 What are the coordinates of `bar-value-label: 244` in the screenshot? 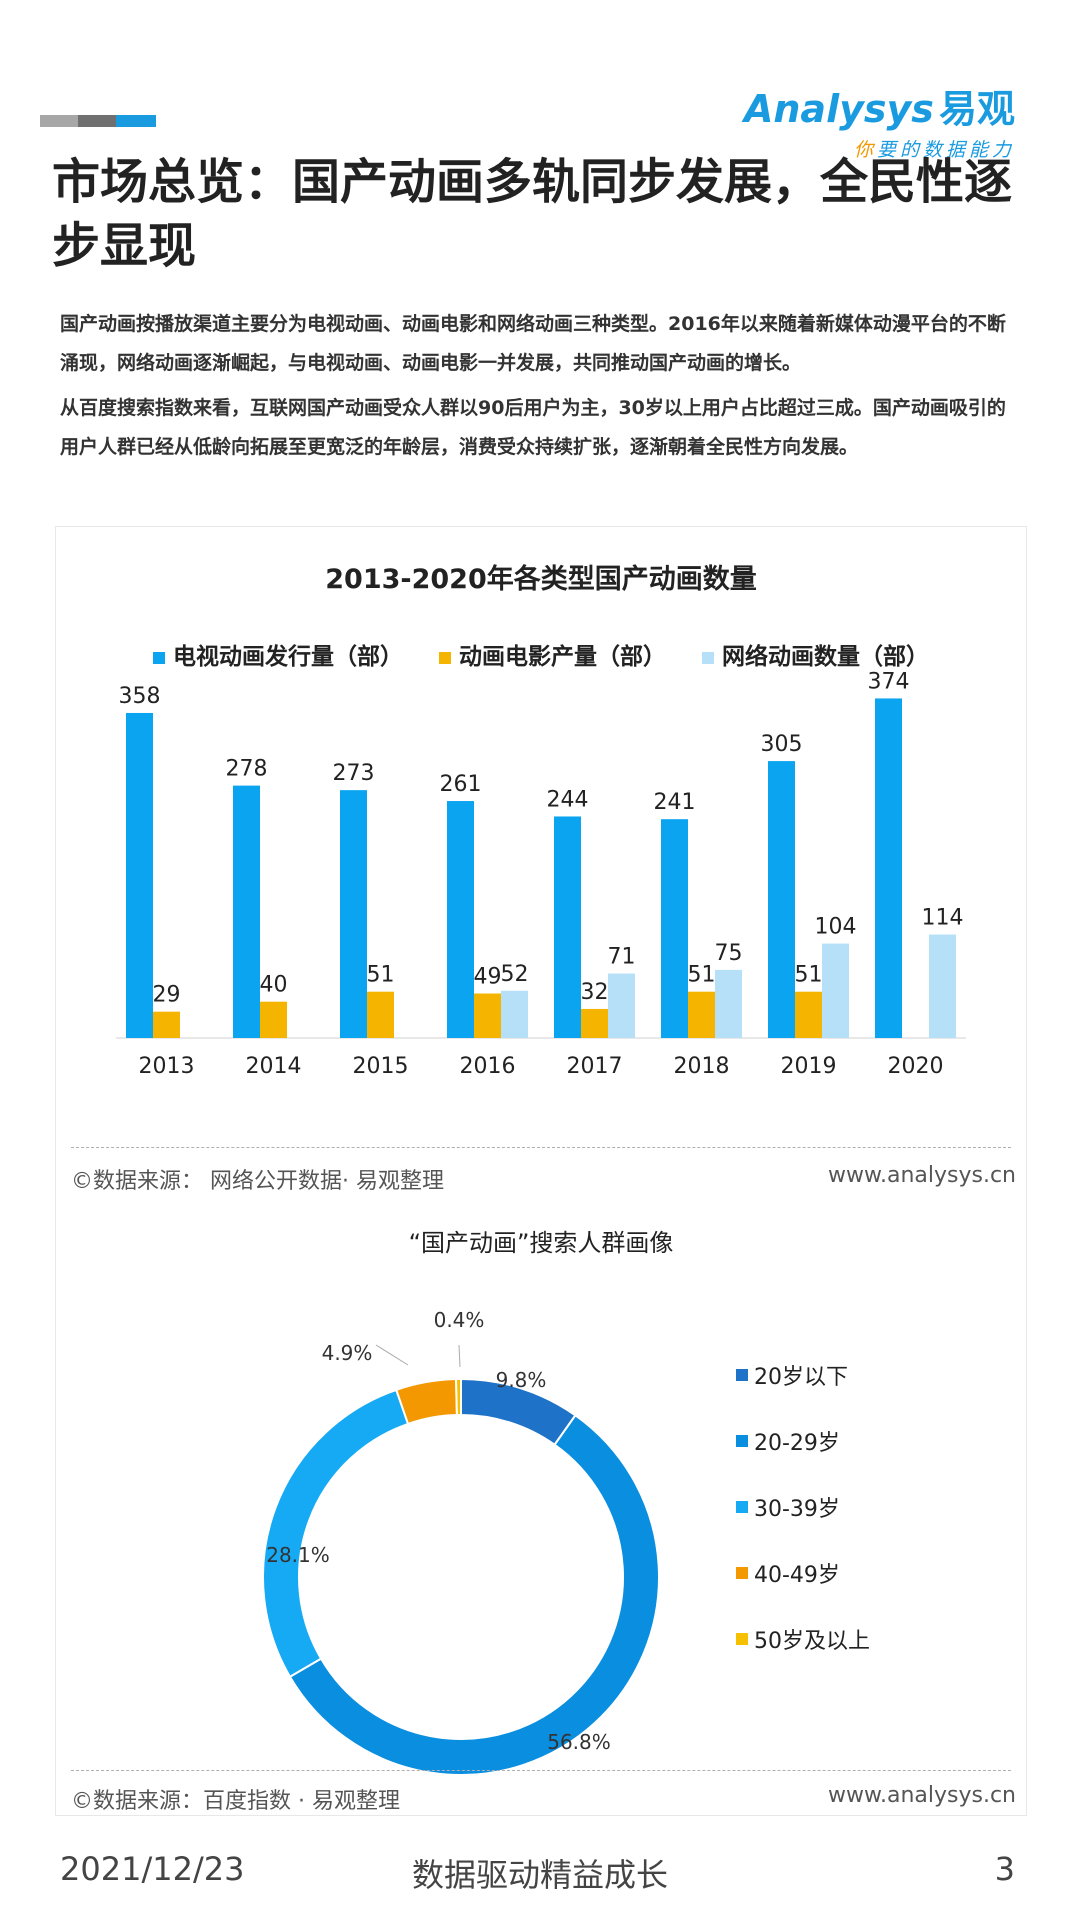 It's located at (568, 799).